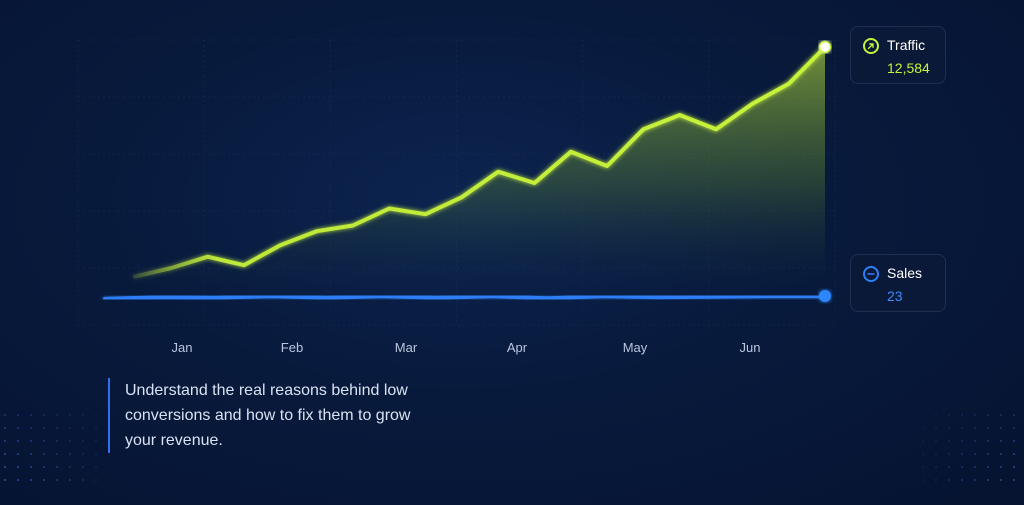 Image resolution: width=1024 pixels, height=505 pixels. Describe the element at coordinates (871, 46) in the screenshot. I see `arrow-up-right-icon` at that location.